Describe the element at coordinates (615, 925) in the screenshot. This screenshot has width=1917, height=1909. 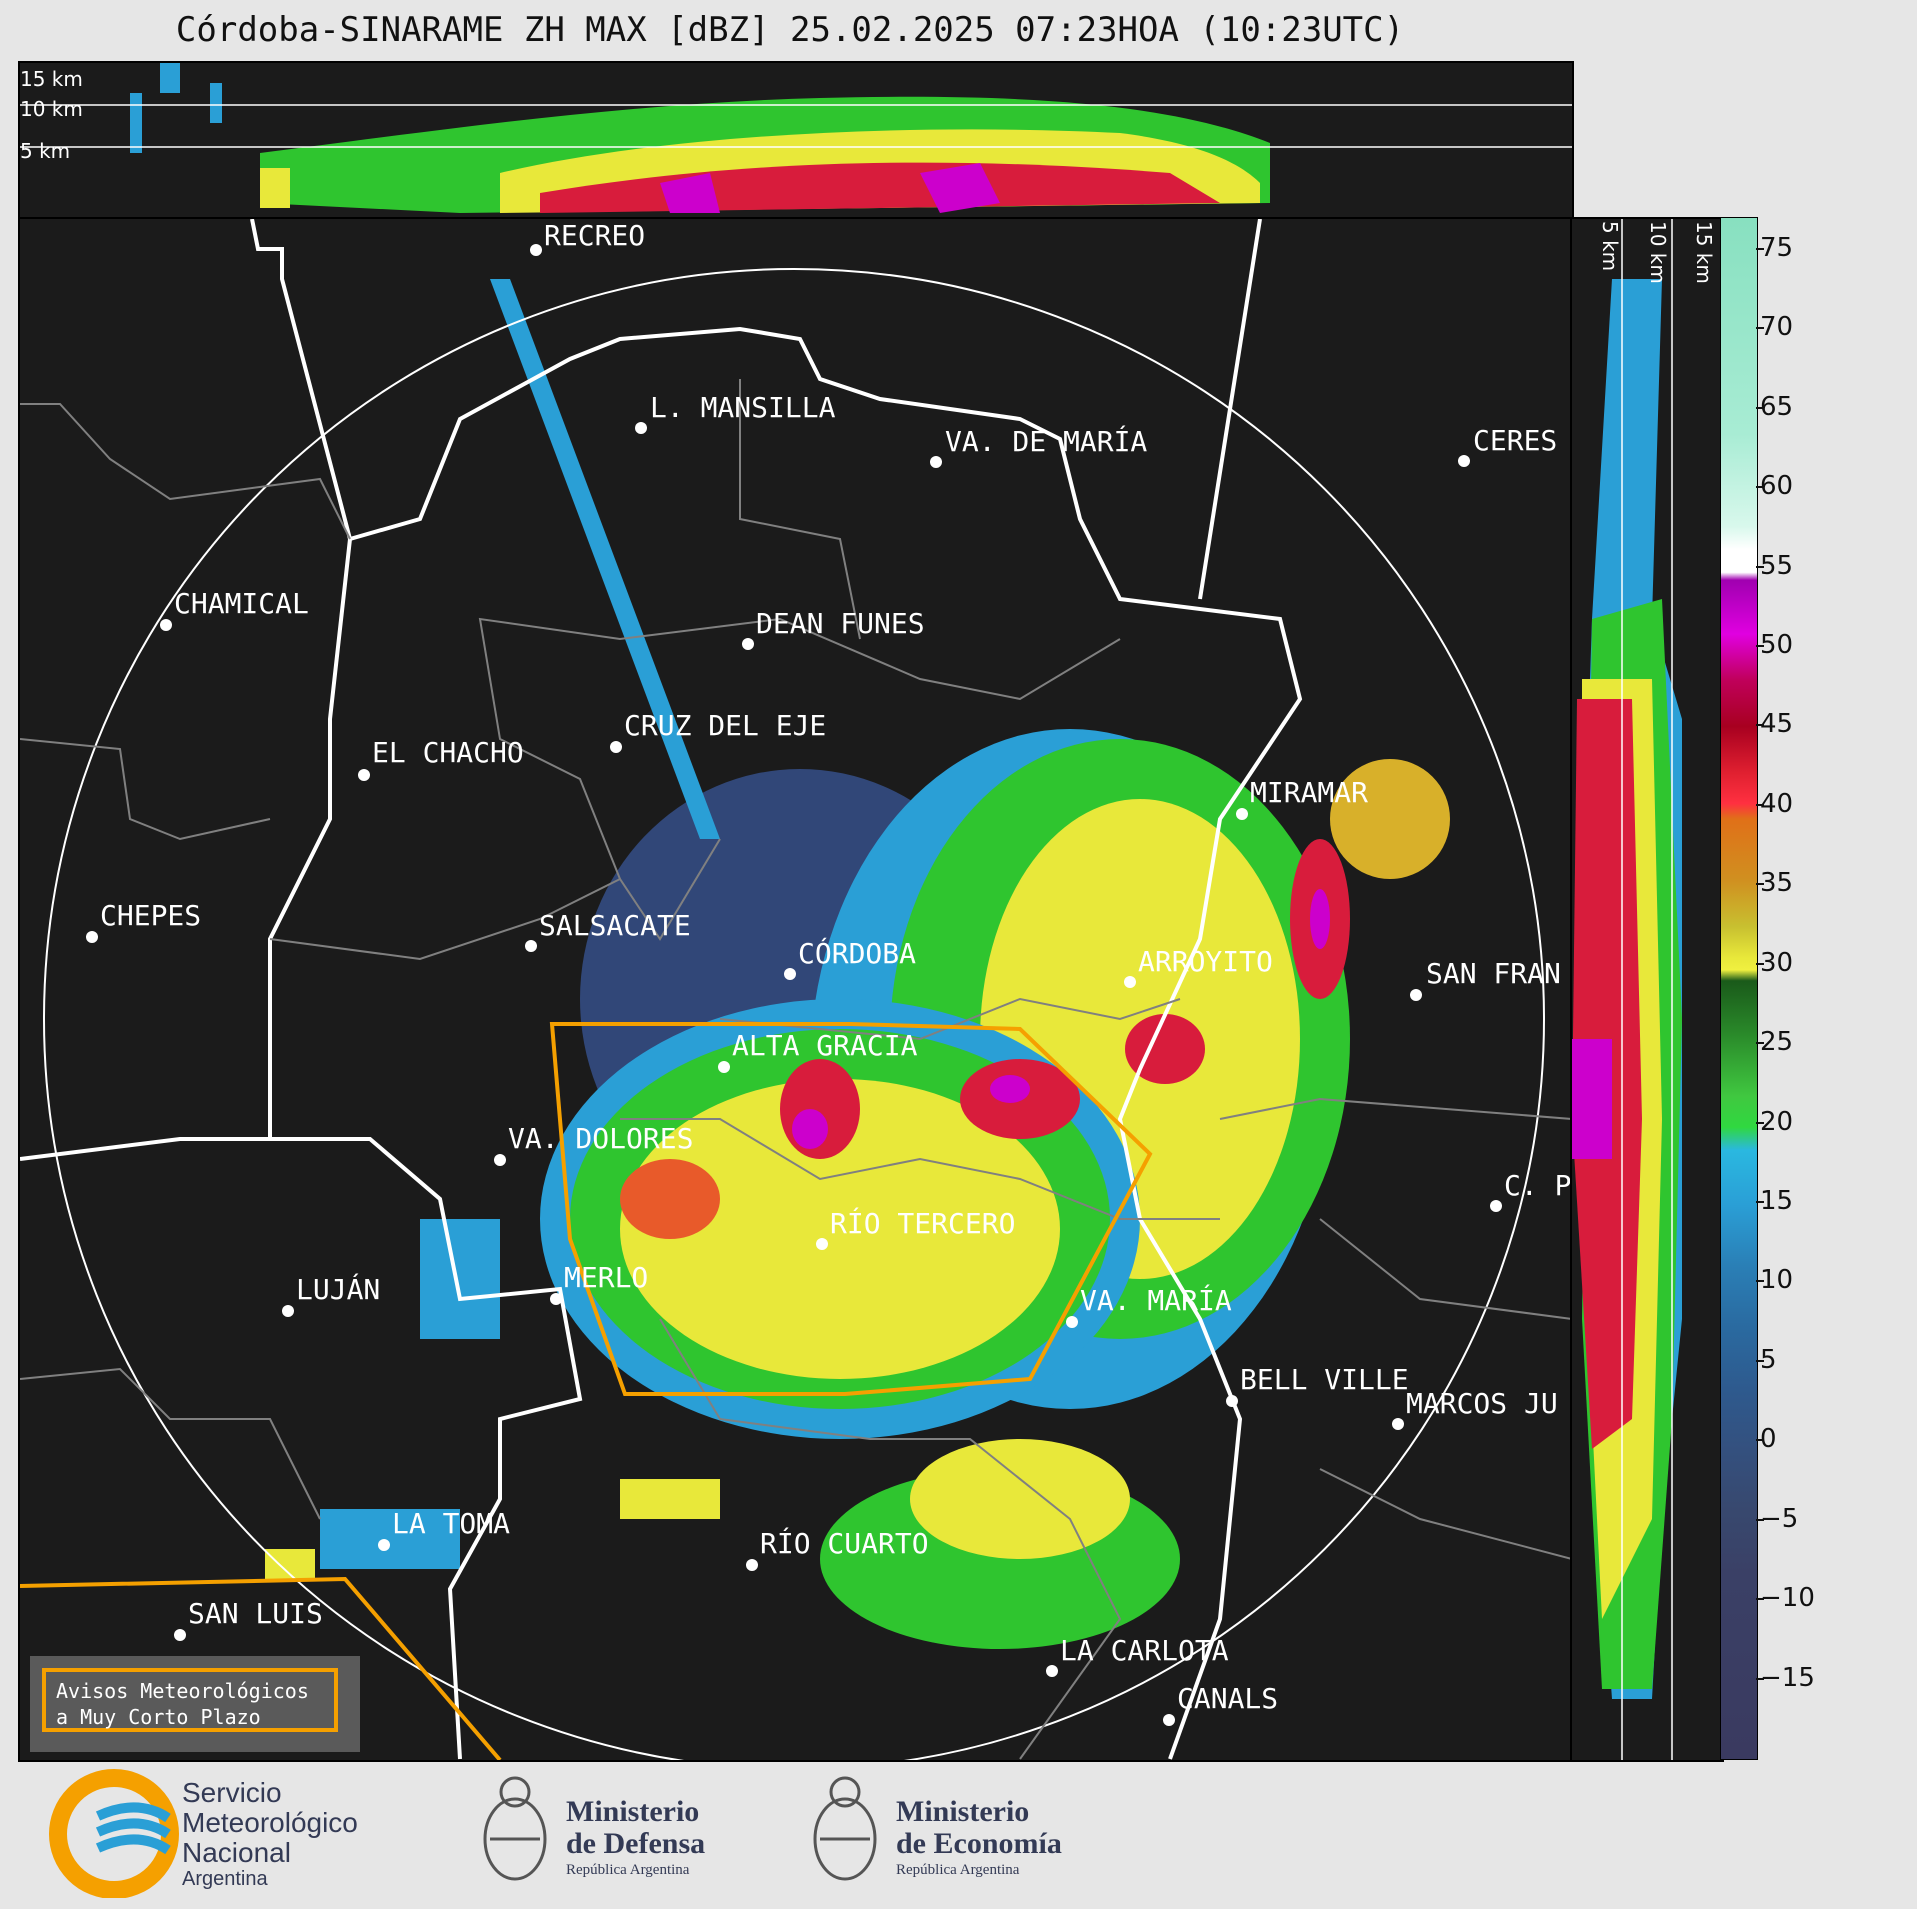
I see `city-salsacate: SALSACATE` at that location.